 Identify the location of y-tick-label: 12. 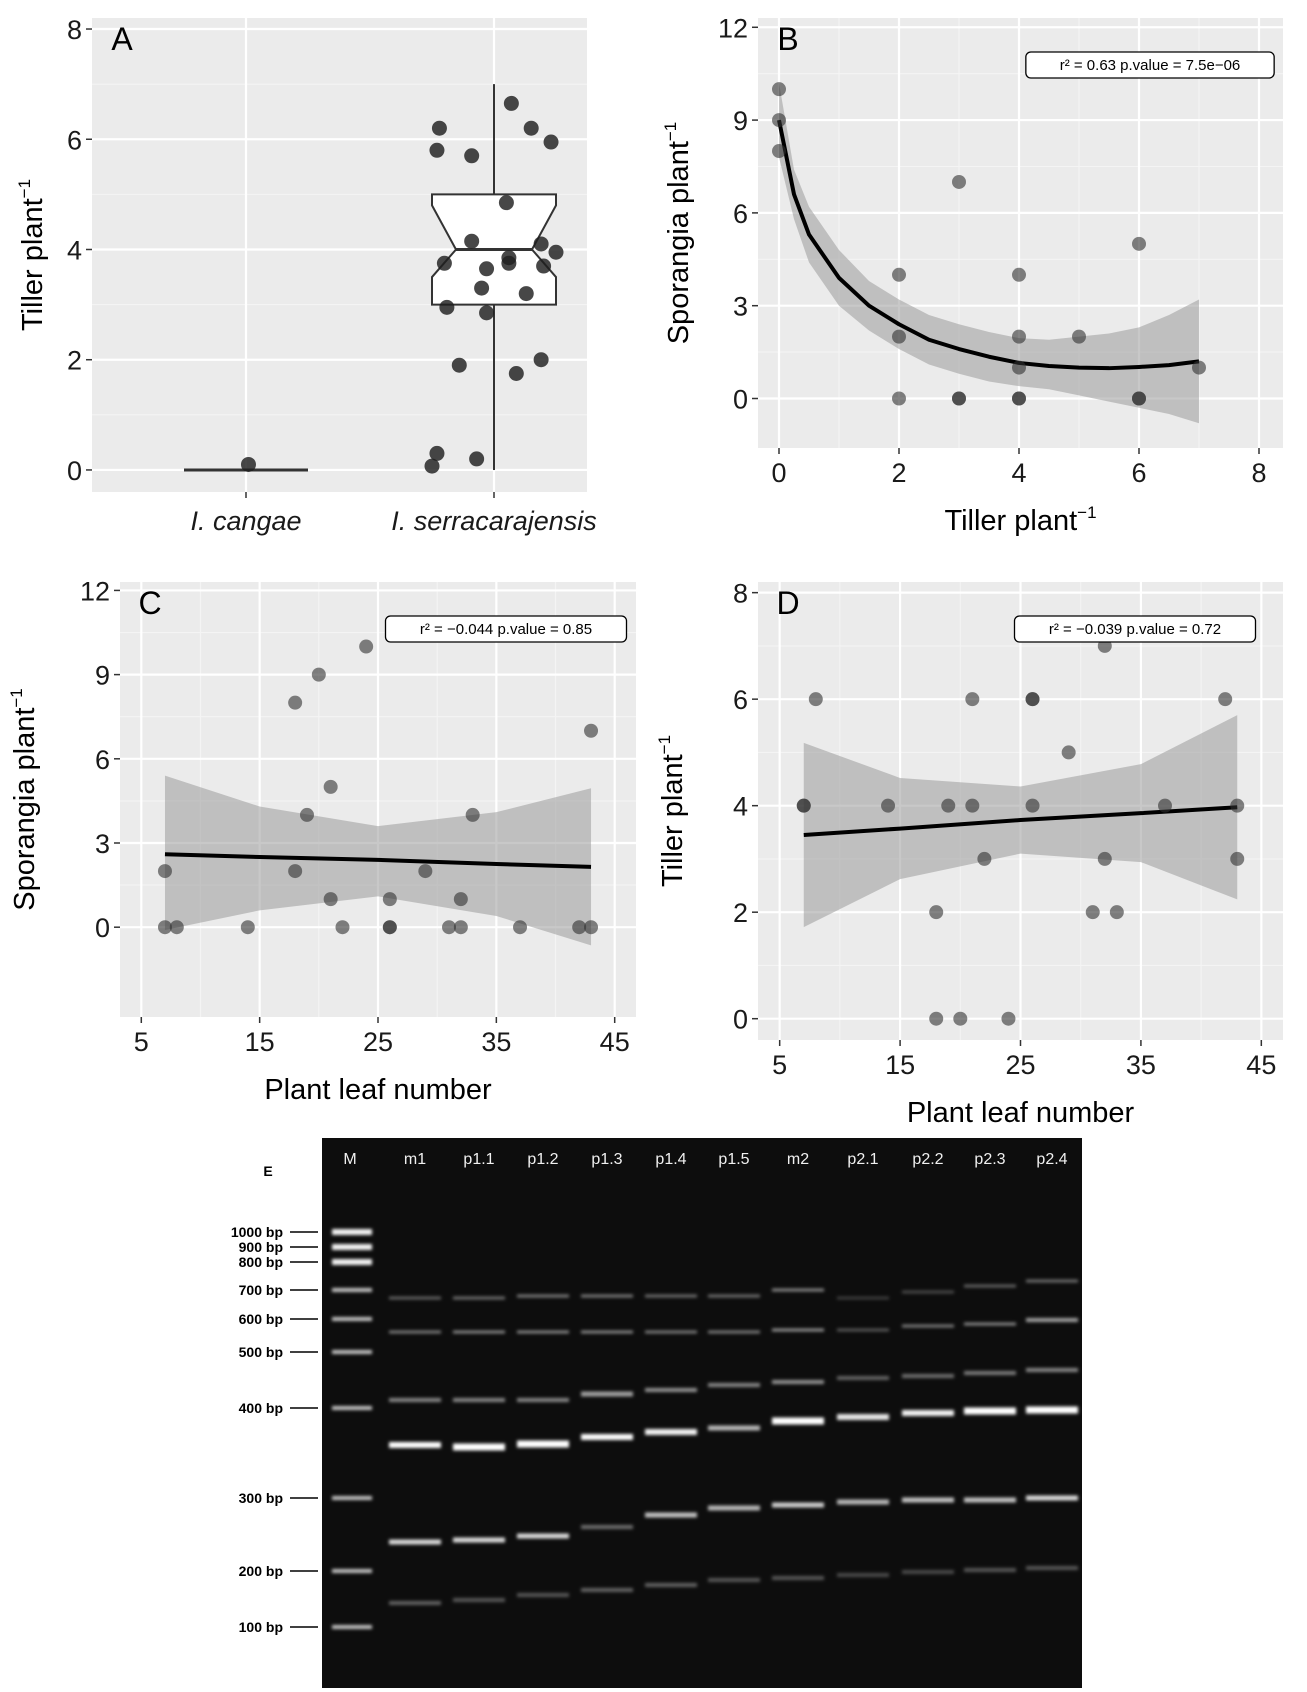
(733, 28).